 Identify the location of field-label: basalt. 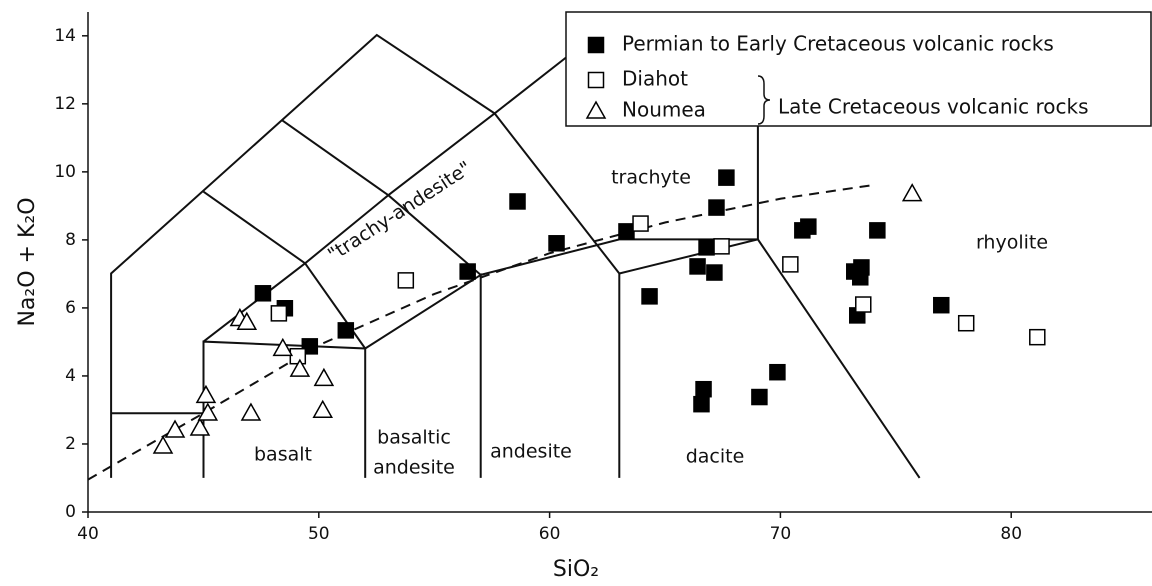
(283, 455).